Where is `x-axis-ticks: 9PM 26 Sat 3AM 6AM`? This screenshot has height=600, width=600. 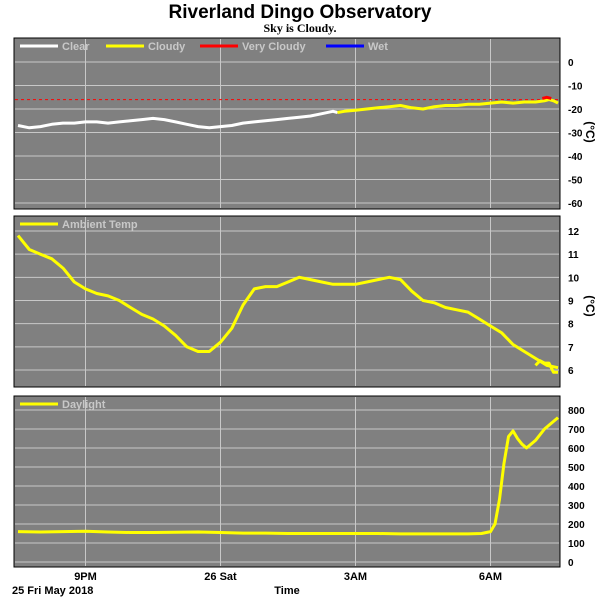
x-axis-ticks: 9PM 26 Sat 3AM 6AM is located at coordinates (288, 577).